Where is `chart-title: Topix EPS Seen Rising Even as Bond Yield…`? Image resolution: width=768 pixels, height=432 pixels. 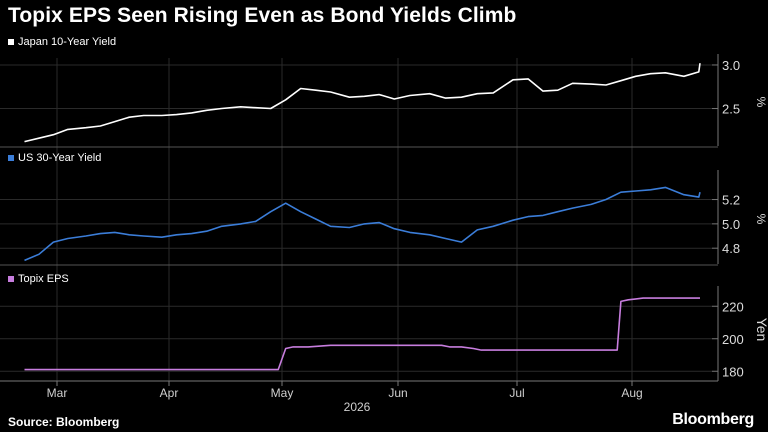
chart-title: Topix EPS Seen Rising Even as Bond Yield… is located at coordinates (262, 15).